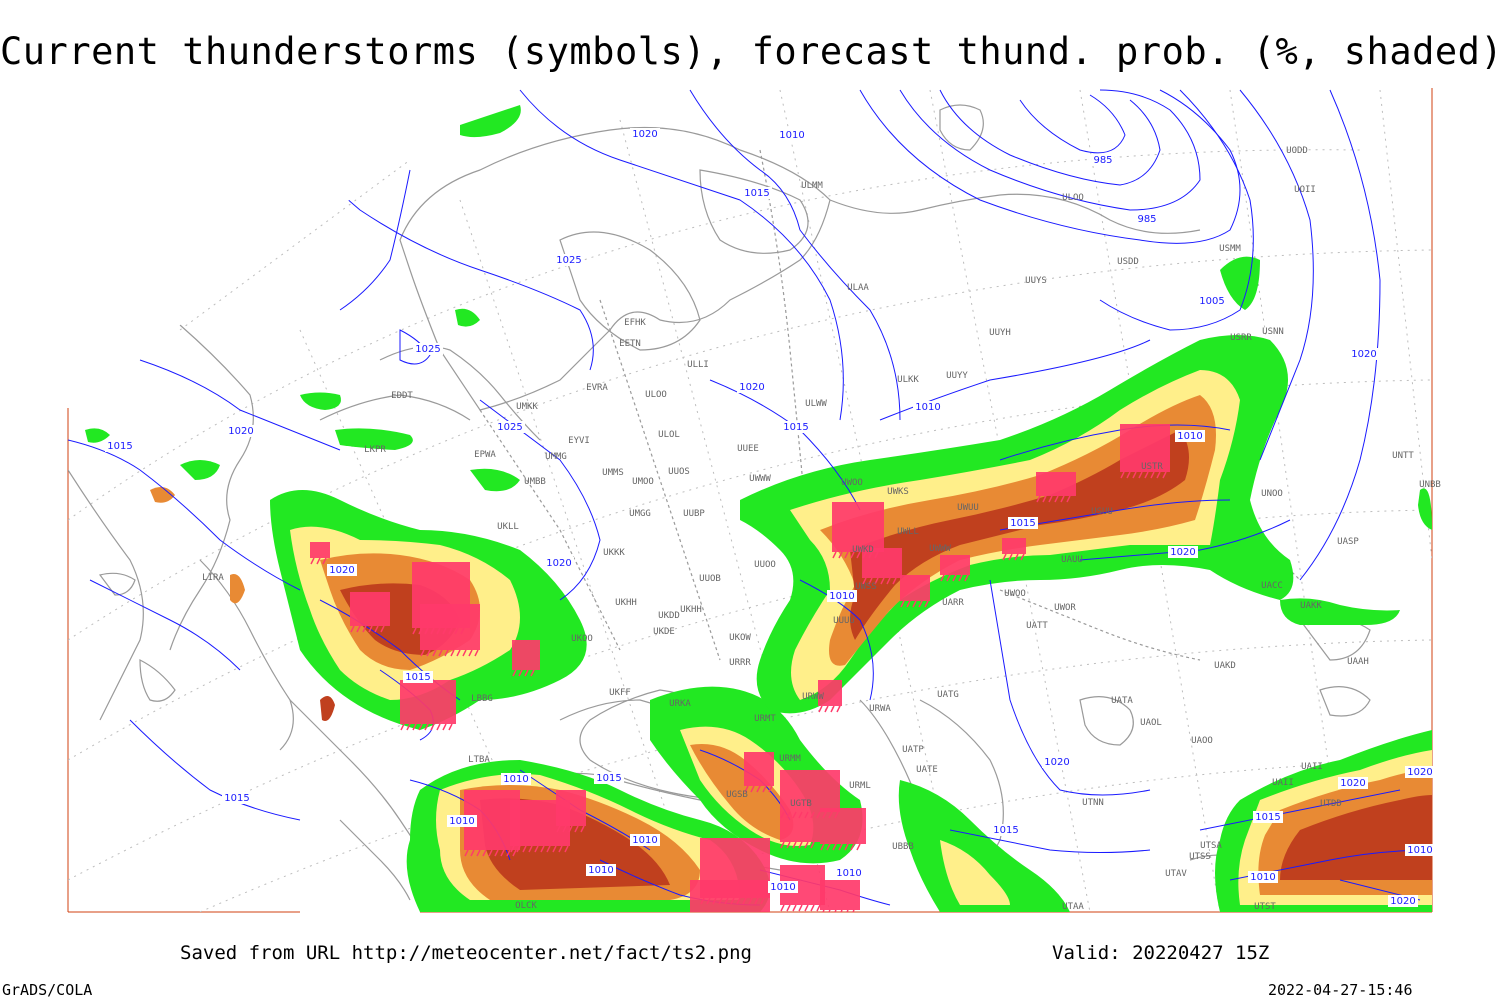 This screenshot has height=1000, width=1500. I want to click on station-label: UARR, so click(953, 603).